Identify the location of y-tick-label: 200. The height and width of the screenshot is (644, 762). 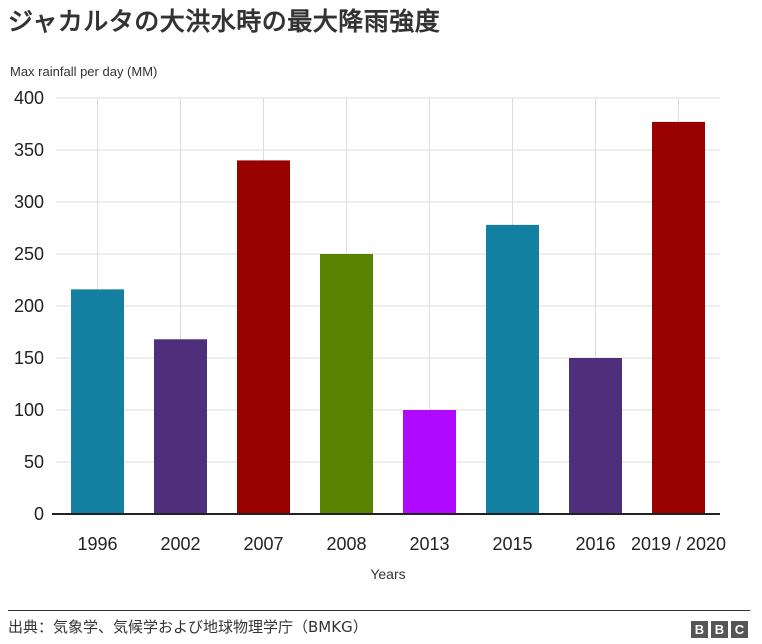
(29, 306).